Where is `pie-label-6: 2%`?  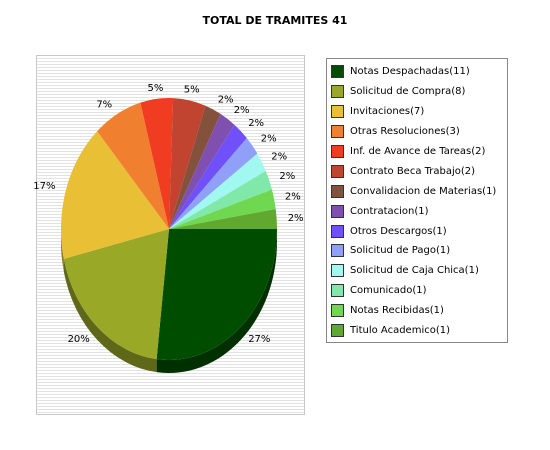 pie-label-6: 2% is located at coordinates (226, 99).